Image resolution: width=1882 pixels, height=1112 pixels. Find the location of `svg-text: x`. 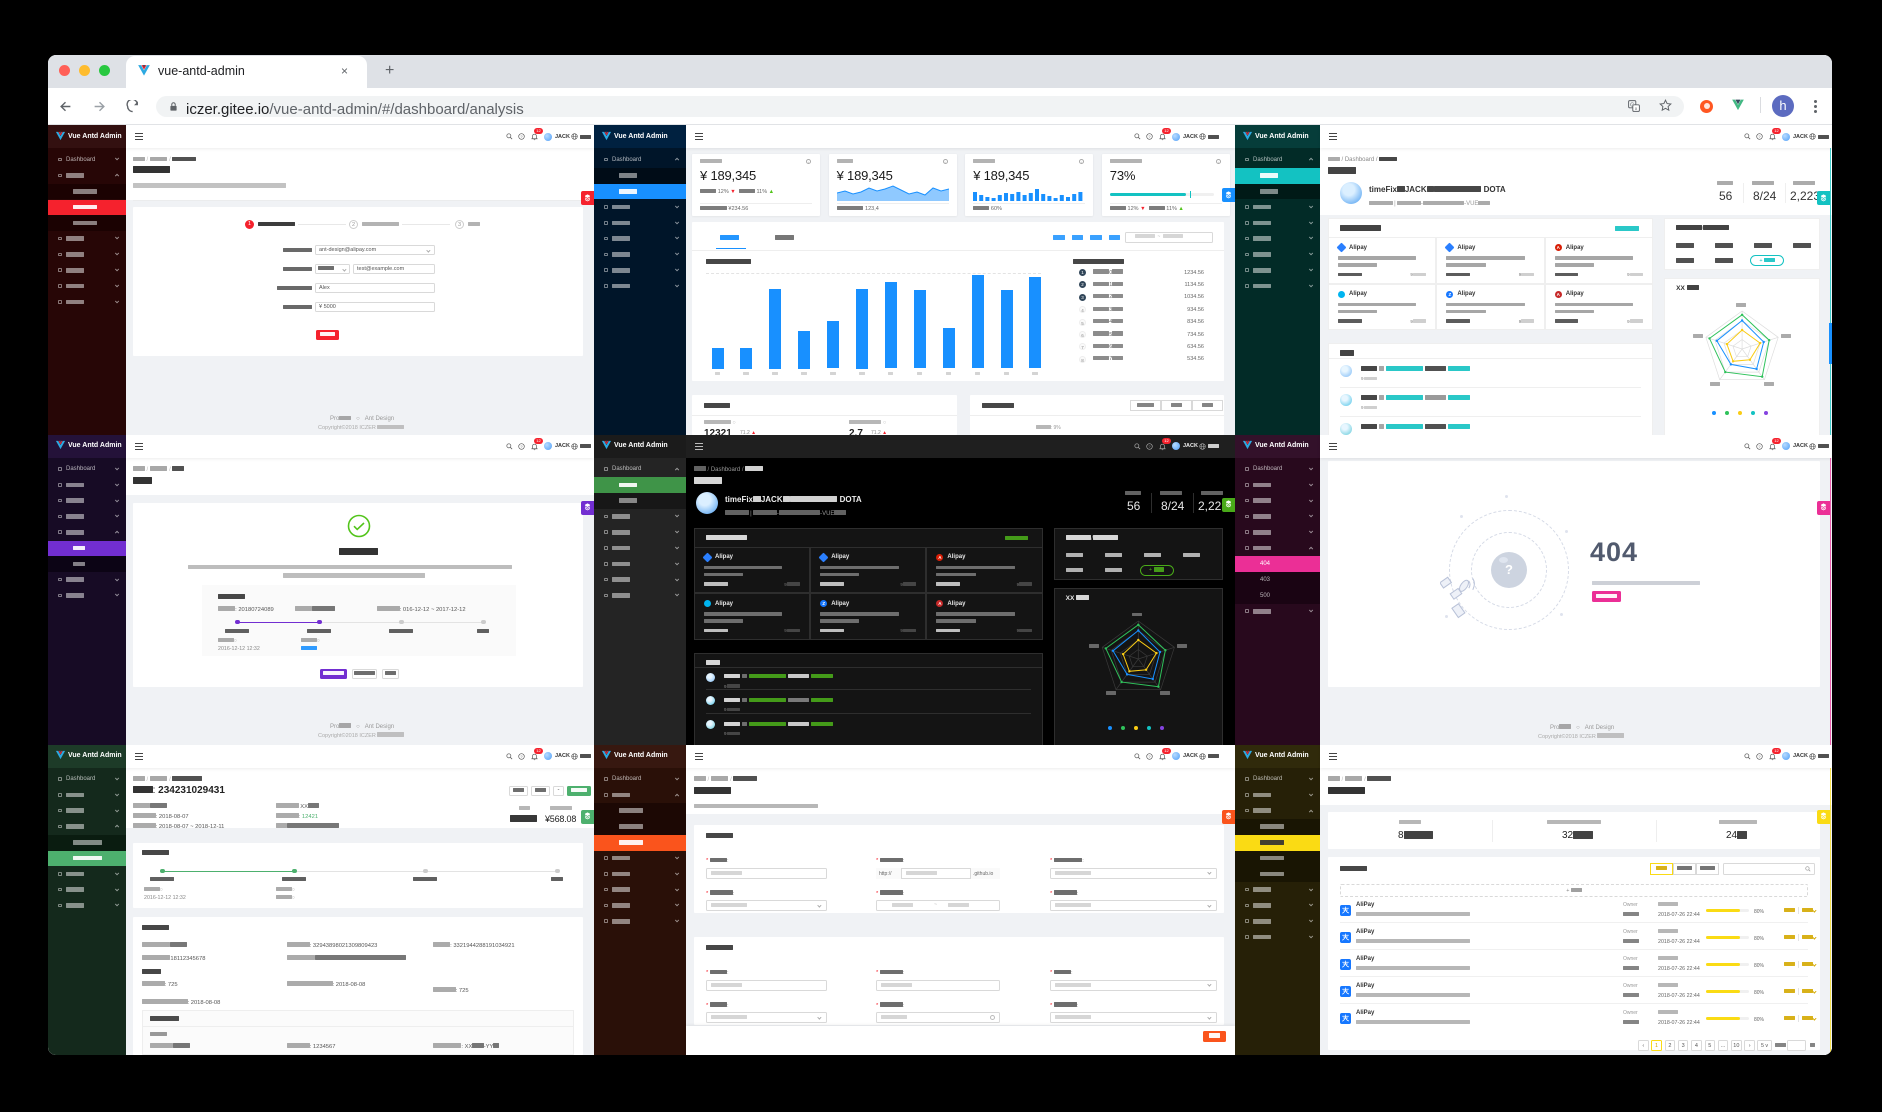

svg-text: x is located at coordinates (1636, 109).